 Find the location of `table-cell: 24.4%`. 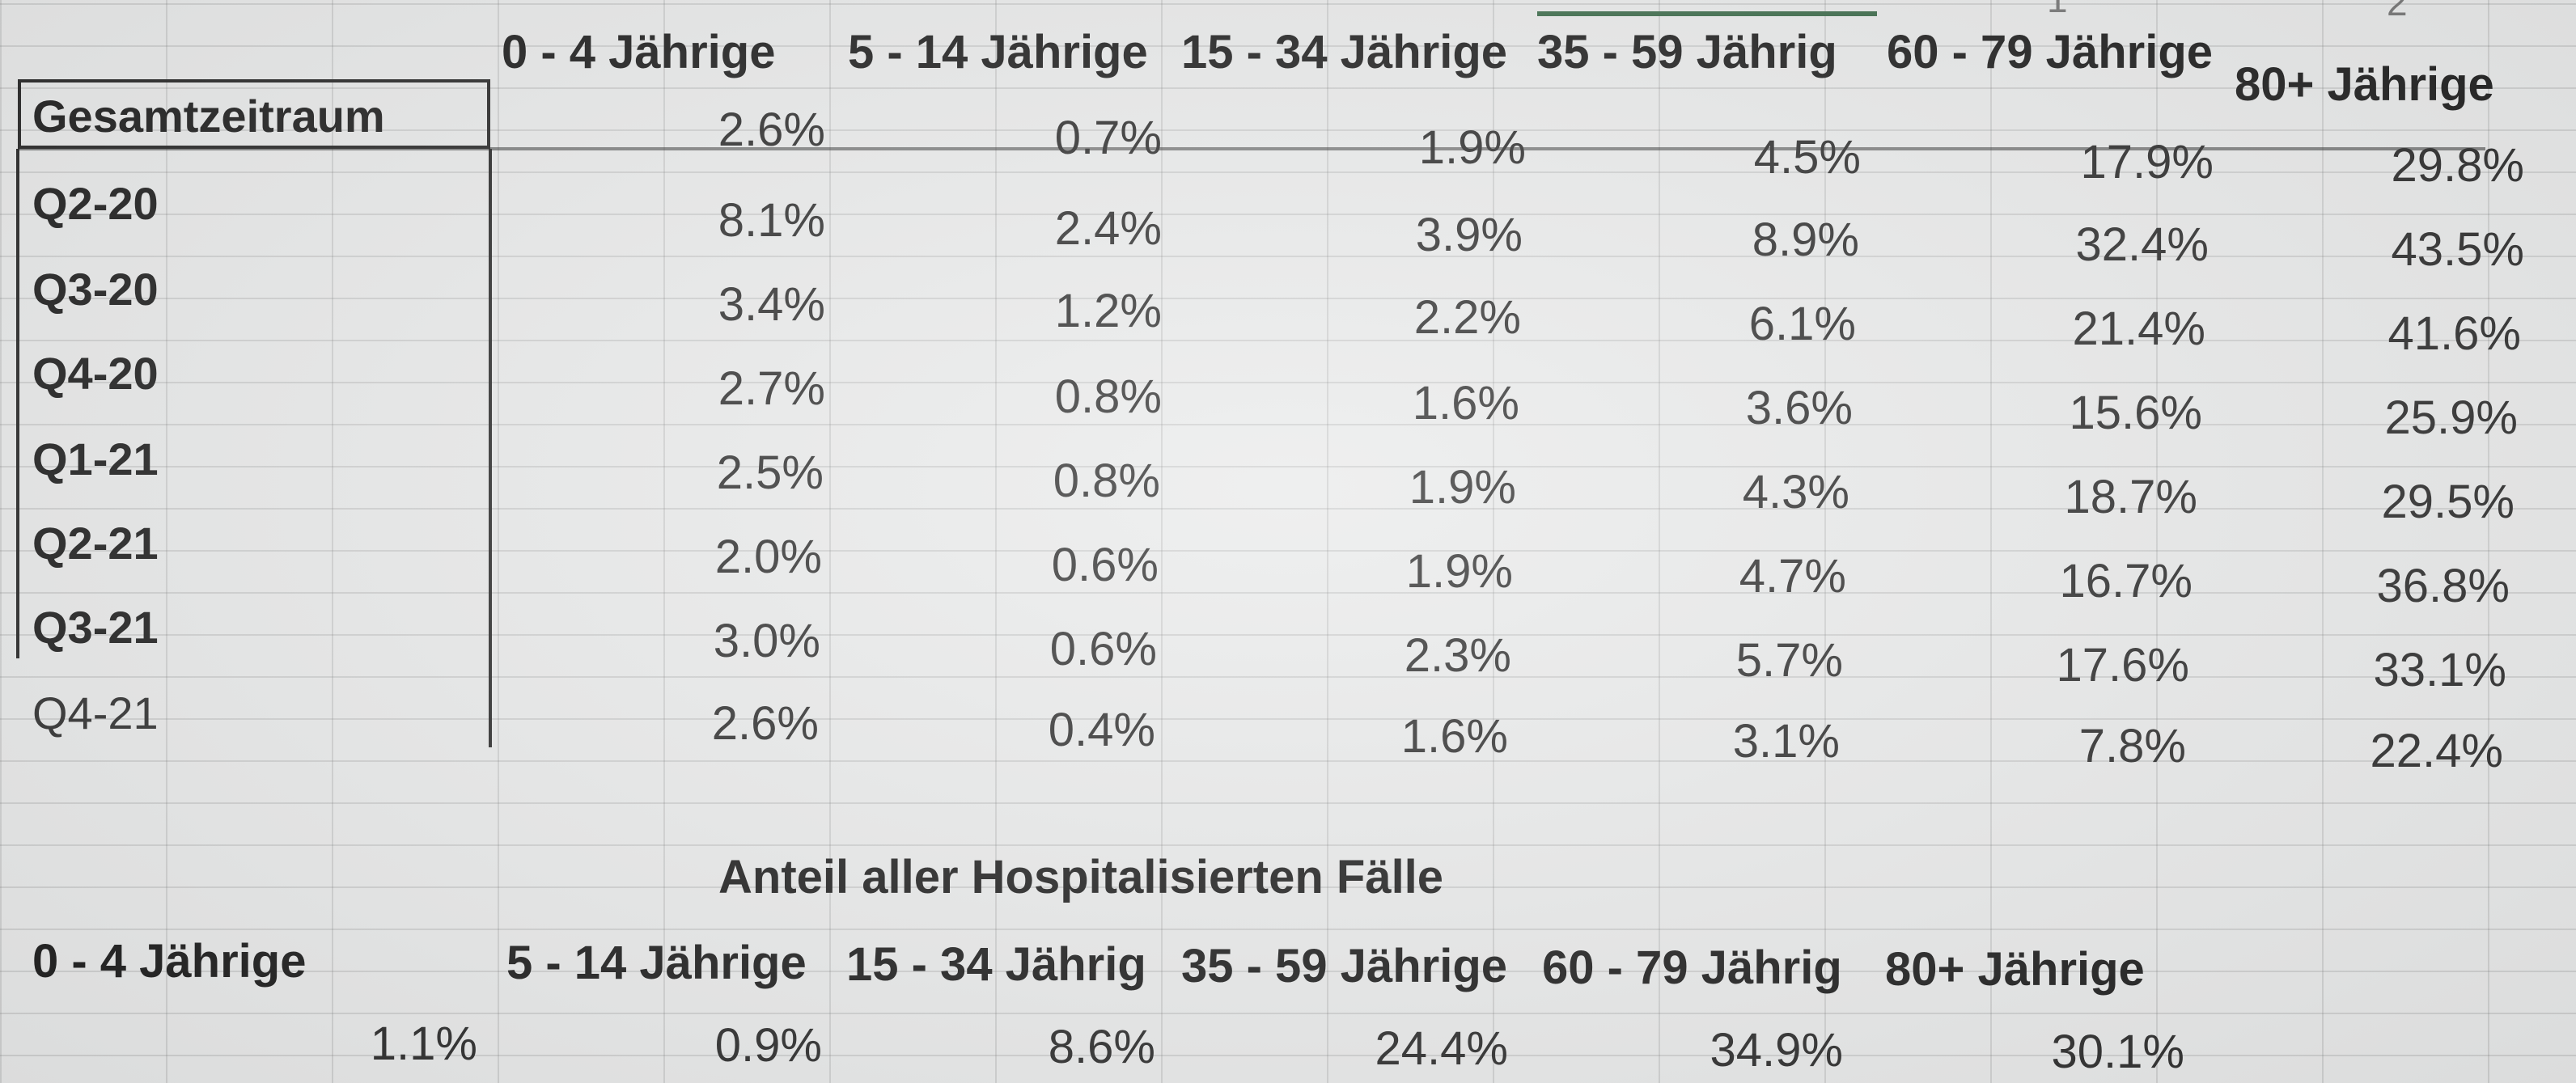

table-cell: 24.4% is located at coordinates (1441, 1048).